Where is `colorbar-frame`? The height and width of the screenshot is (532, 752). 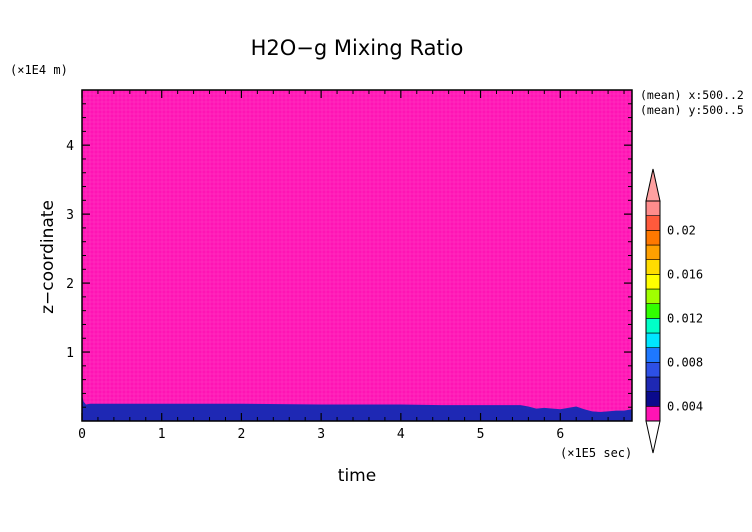 colorbar-frame is located at coordinates (653, 311).